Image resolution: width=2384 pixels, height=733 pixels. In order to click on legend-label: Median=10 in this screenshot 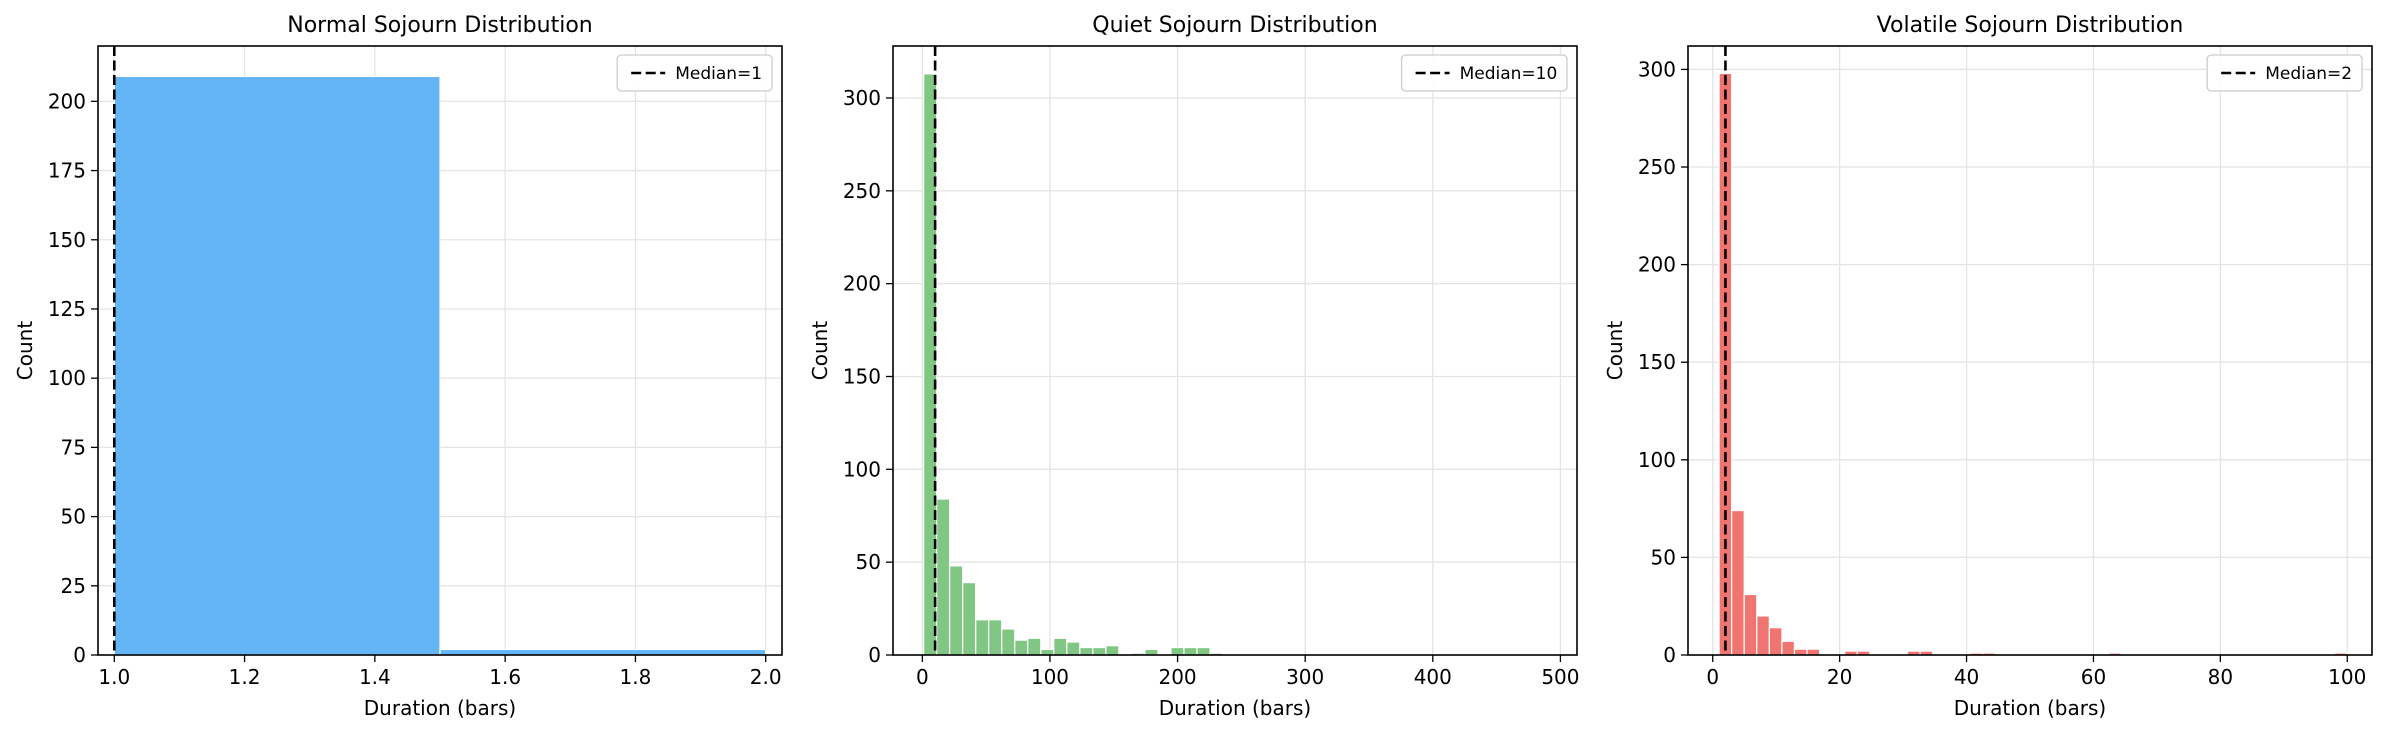, I will do `click(1509, 74)`.